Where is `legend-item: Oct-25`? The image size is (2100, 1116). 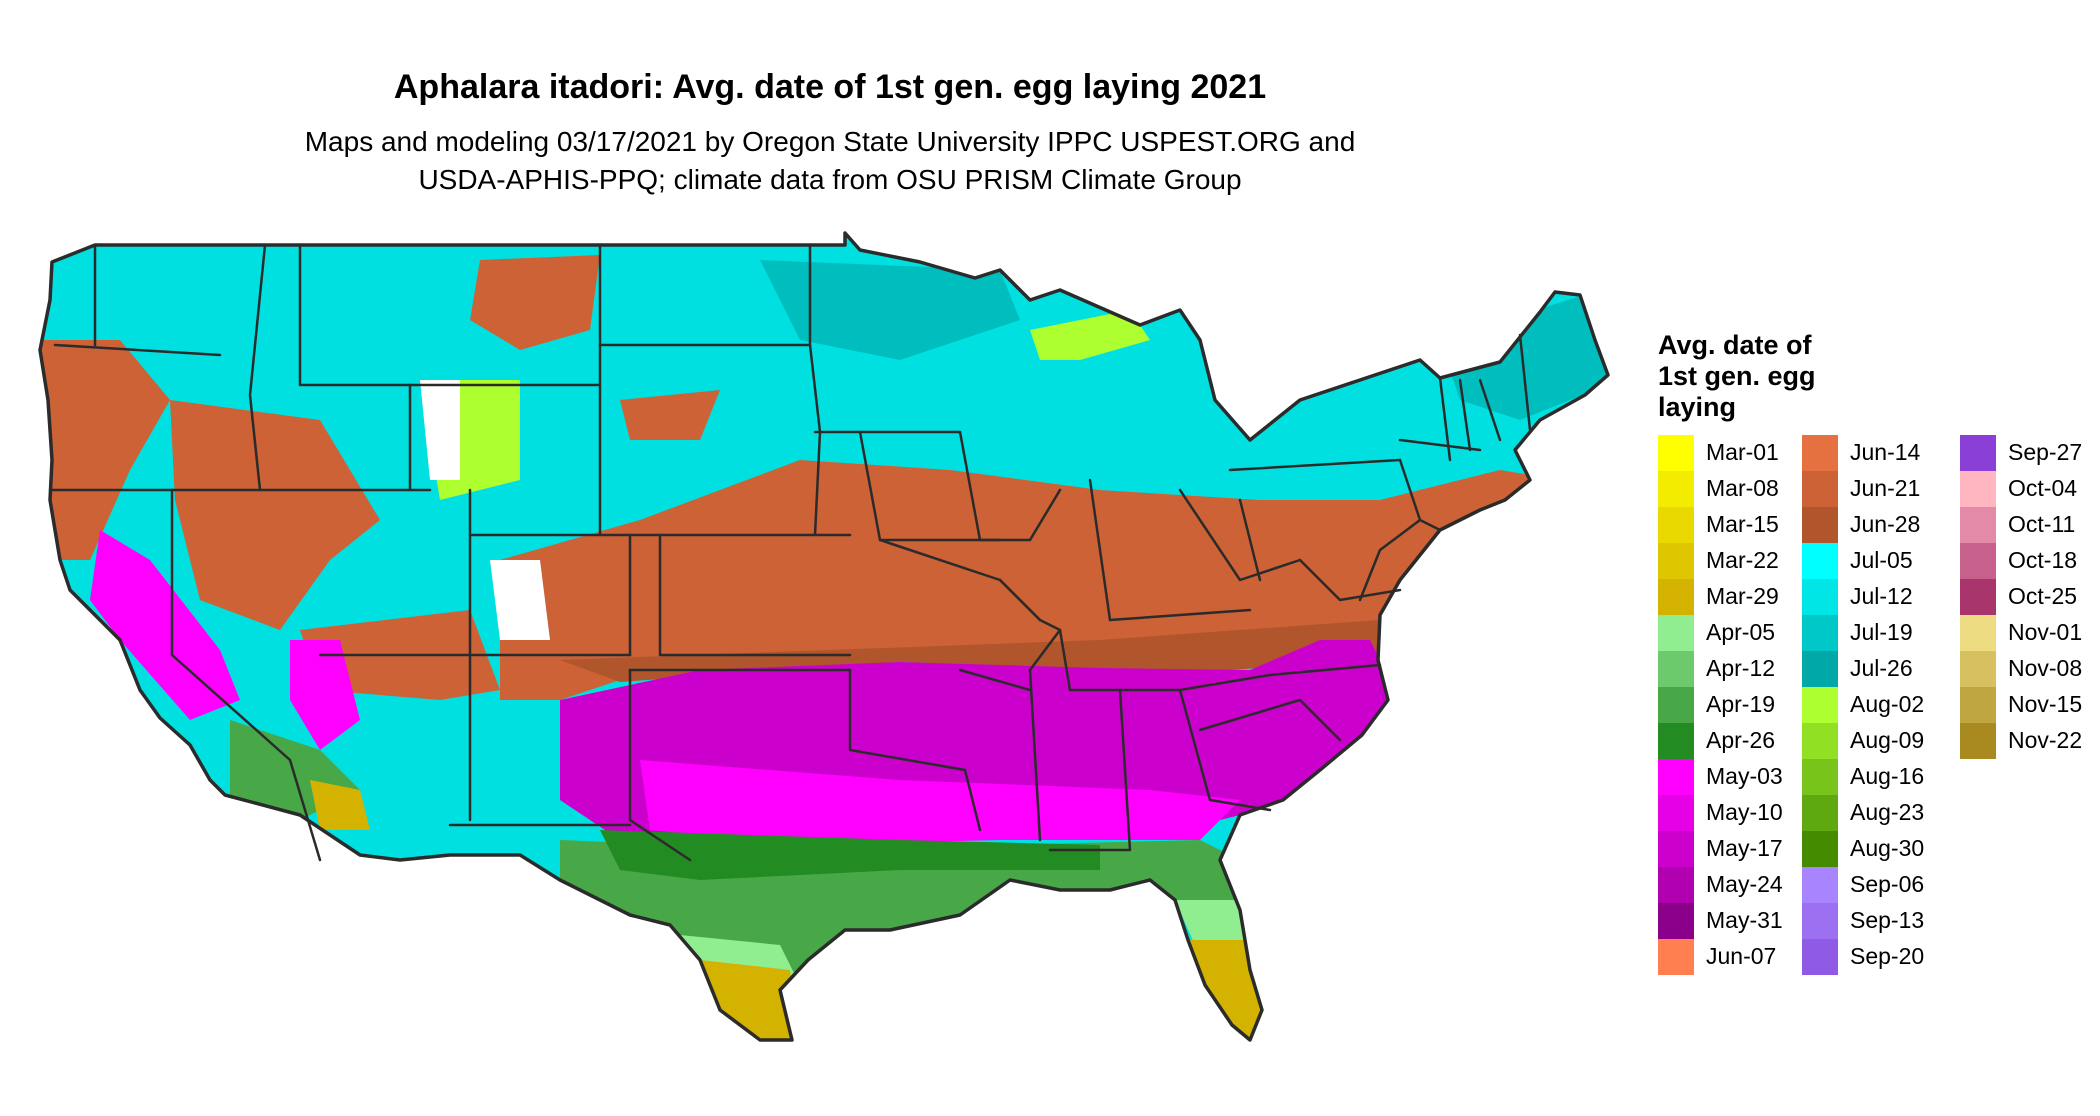 legend-item: Oct-25 is located at coordinates (2030, 597).